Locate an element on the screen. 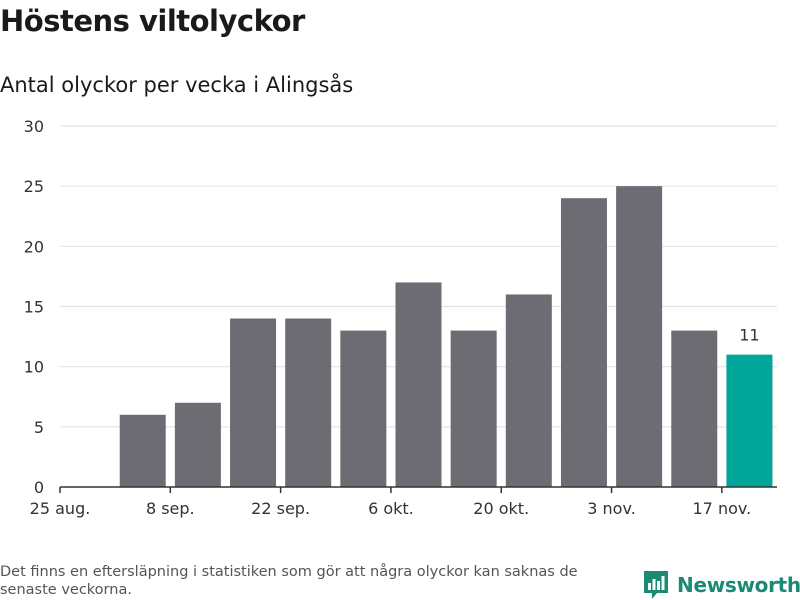 The width and height of the screenshot is (800, 600). y-tick-label: 15 is located at coordinates (34, 307).